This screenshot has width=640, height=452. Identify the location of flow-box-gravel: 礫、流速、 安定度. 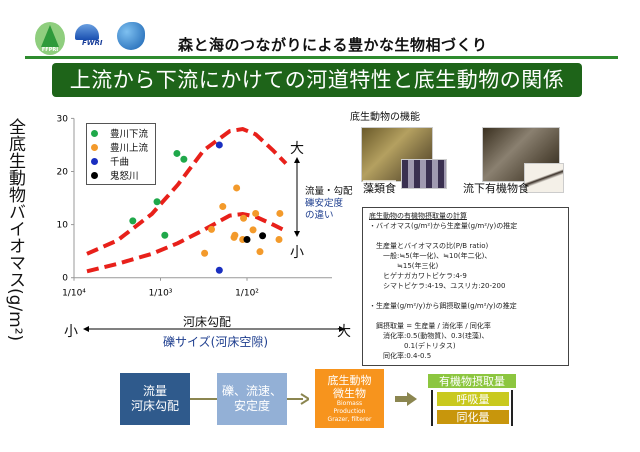
(252, 399).